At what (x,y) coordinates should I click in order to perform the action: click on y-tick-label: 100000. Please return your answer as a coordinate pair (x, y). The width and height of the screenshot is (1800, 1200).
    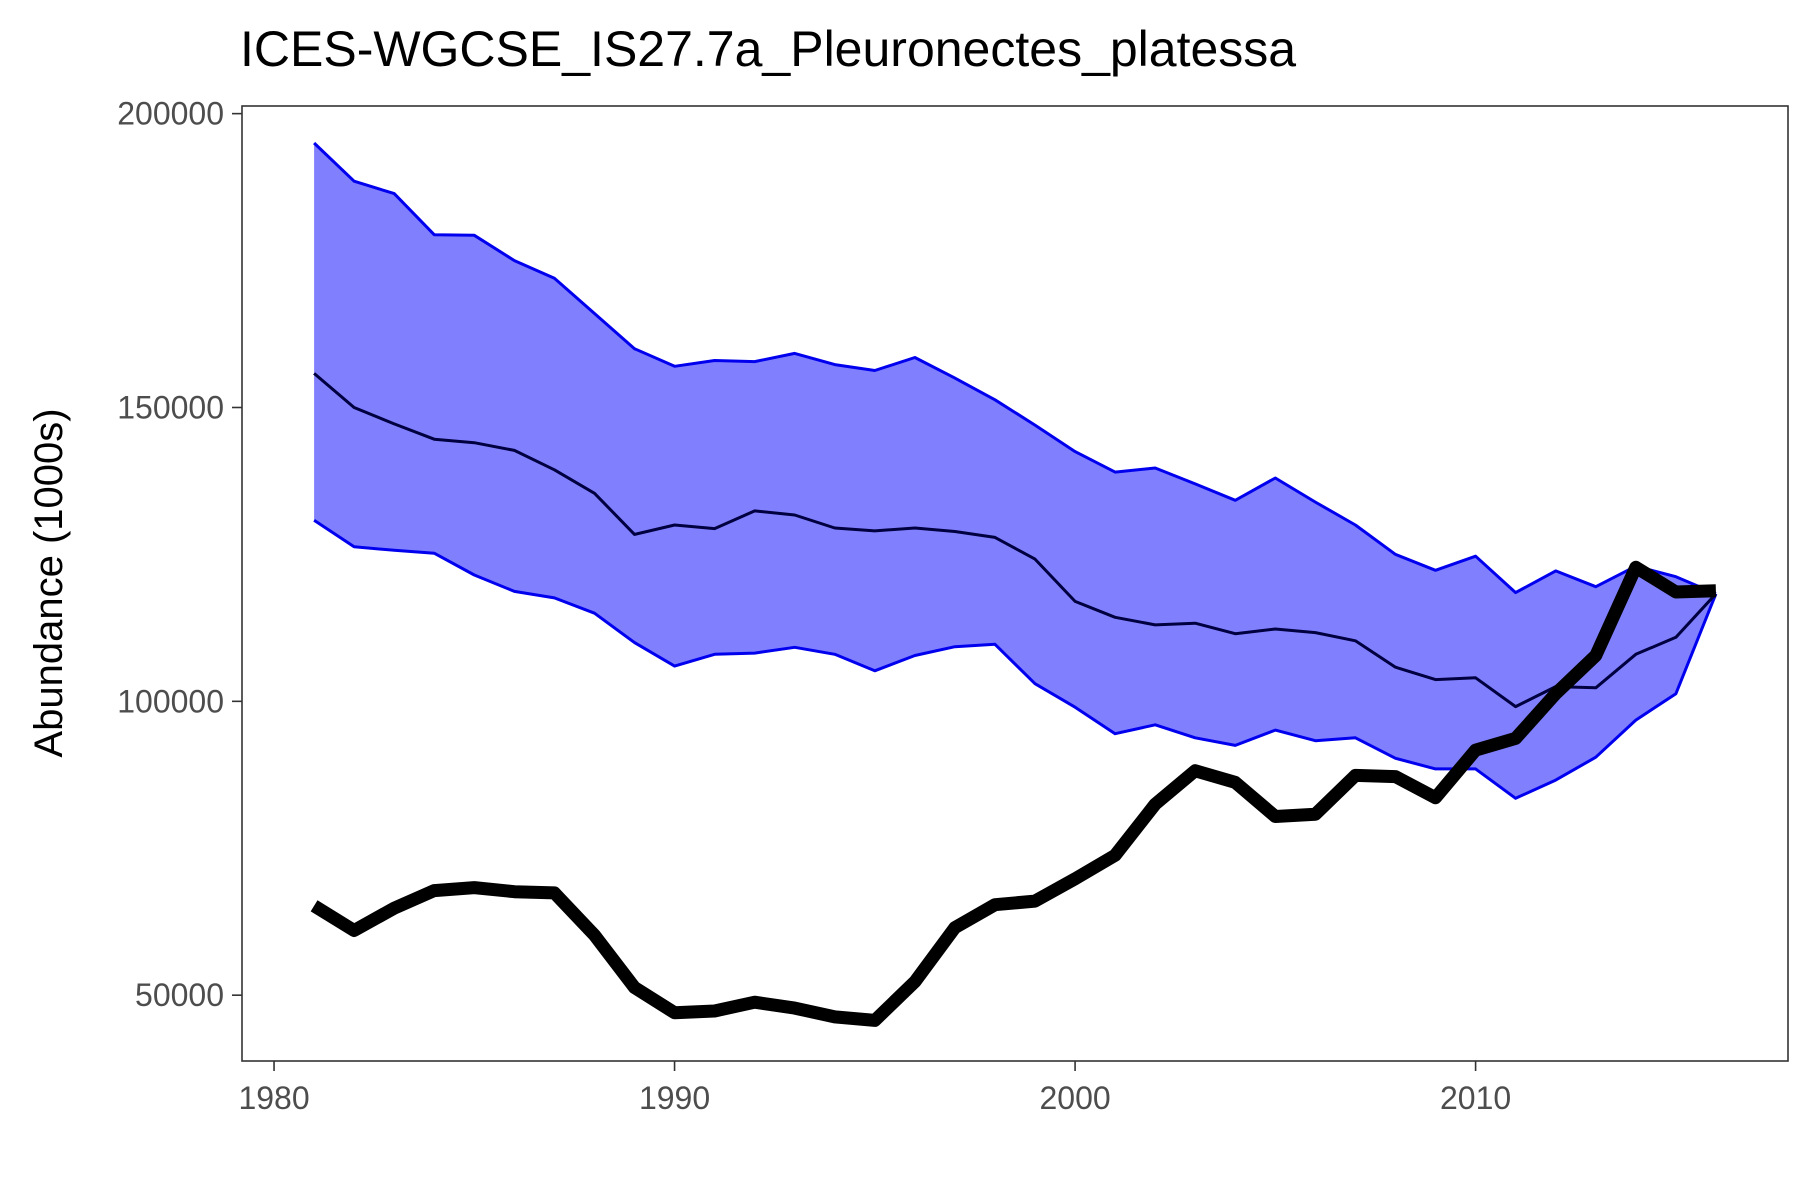
    Looking at the image, I should click on (170, 701).